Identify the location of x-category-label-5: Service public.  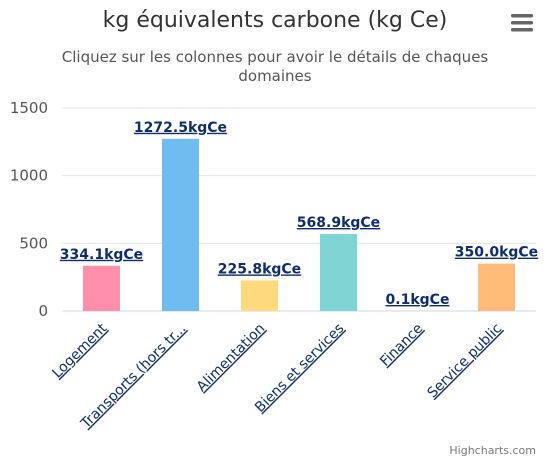
(464, 361).